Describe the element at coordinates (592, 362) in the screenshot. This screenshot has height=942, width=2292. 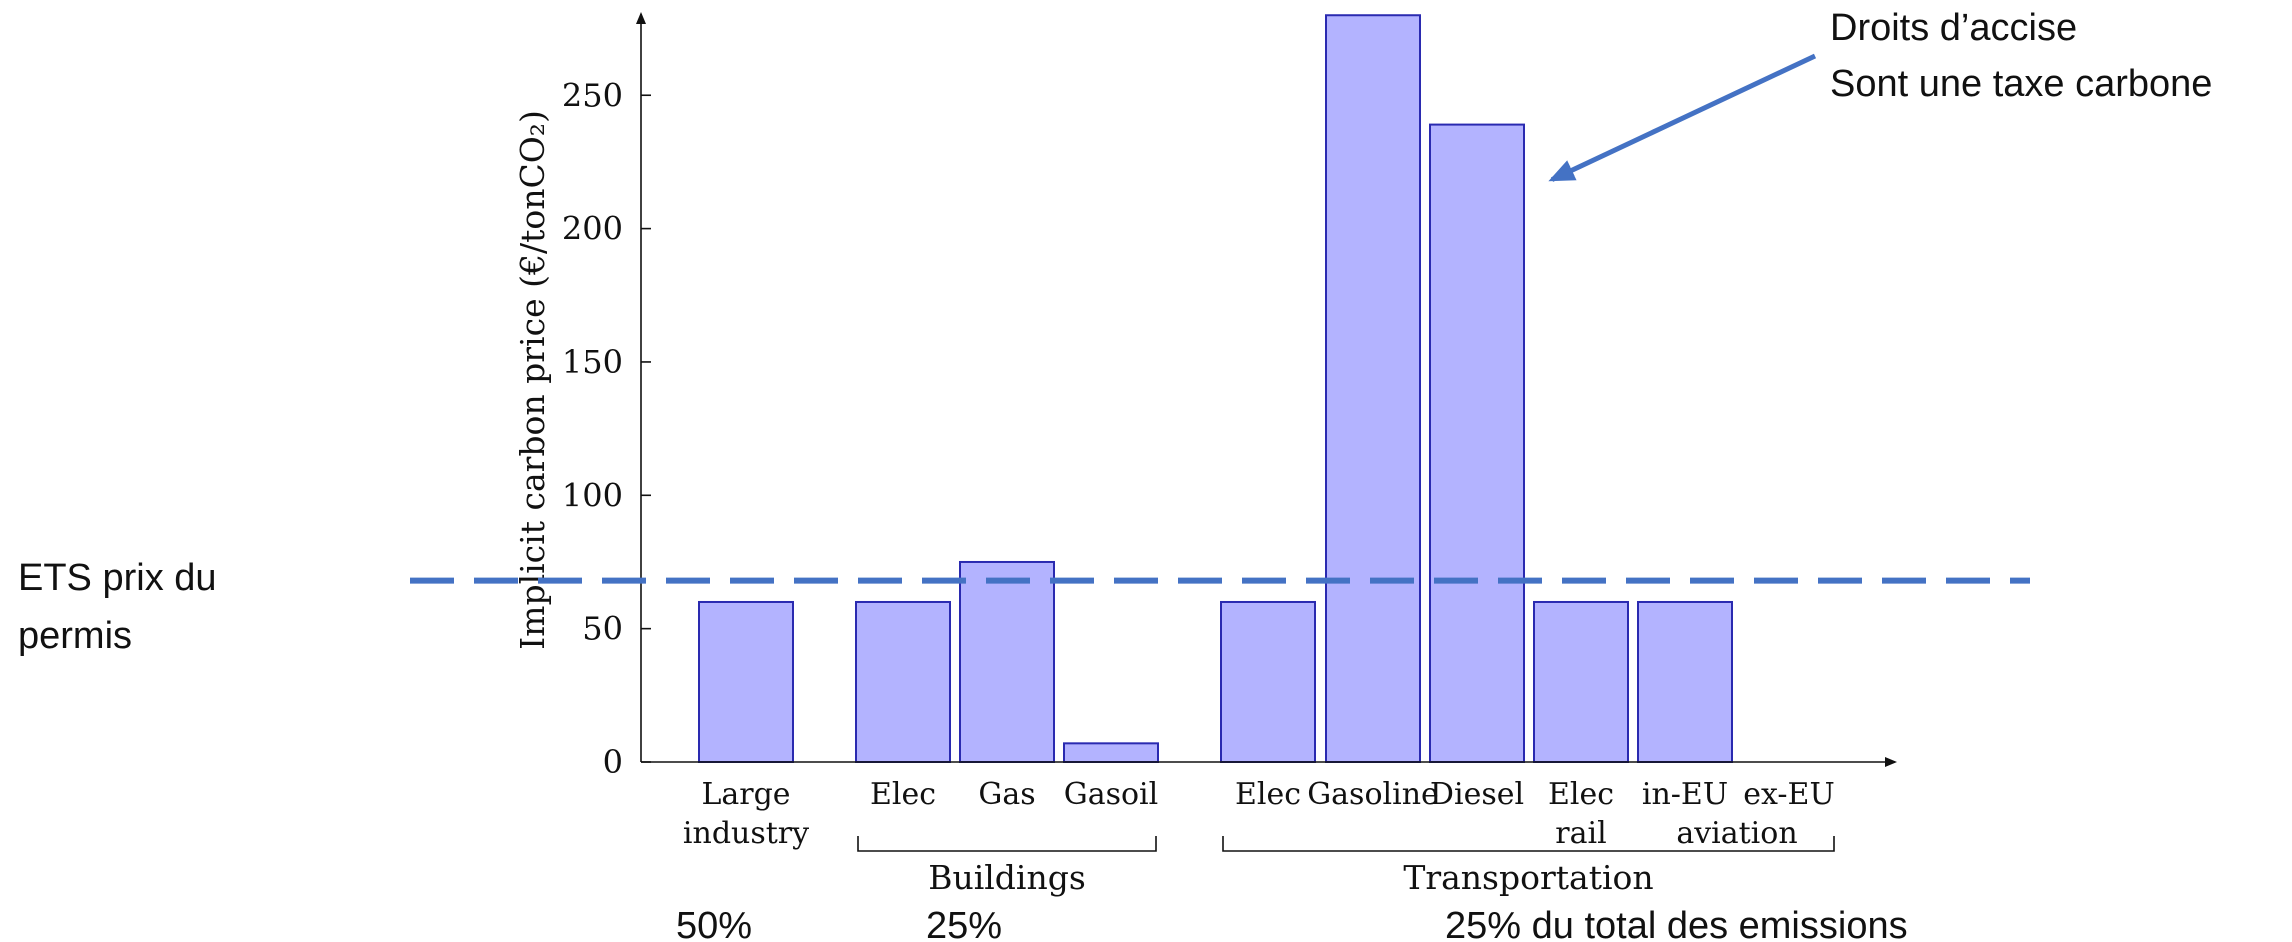
I see `y-tick-label: 150` at that location.